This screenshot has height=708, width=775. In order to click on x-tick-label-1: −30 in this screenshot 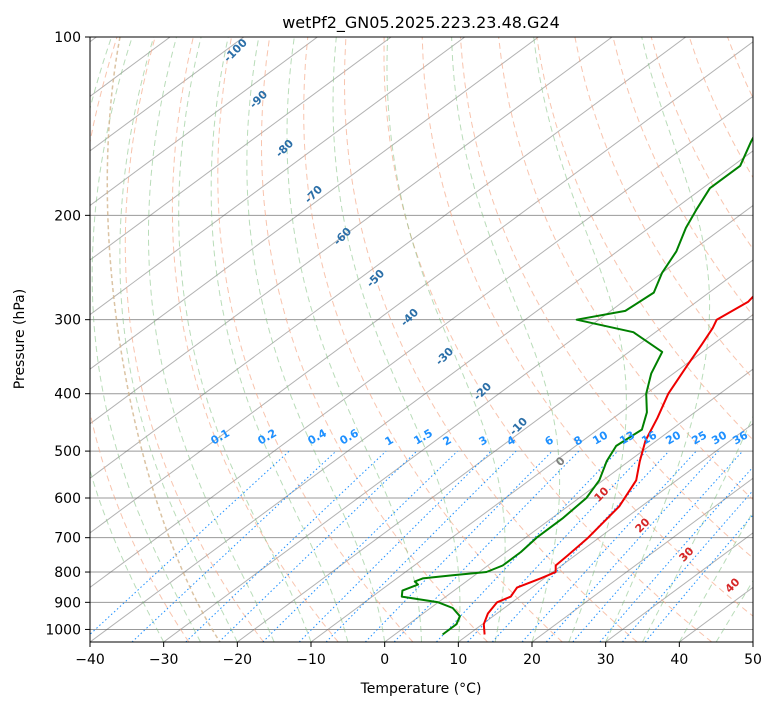, I will do `click(164, 660)`.